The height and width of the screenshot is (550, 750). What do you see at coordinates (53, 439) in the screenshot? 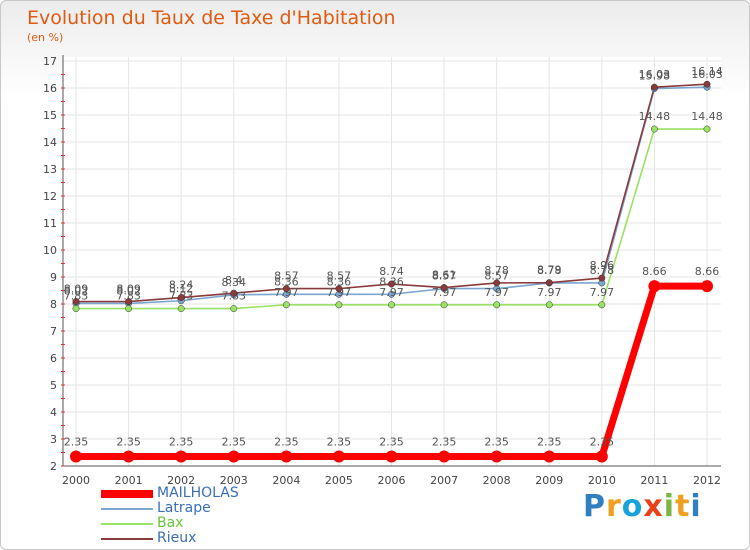
I see `y-tick-label: 3` at bounding box center [53, 439].